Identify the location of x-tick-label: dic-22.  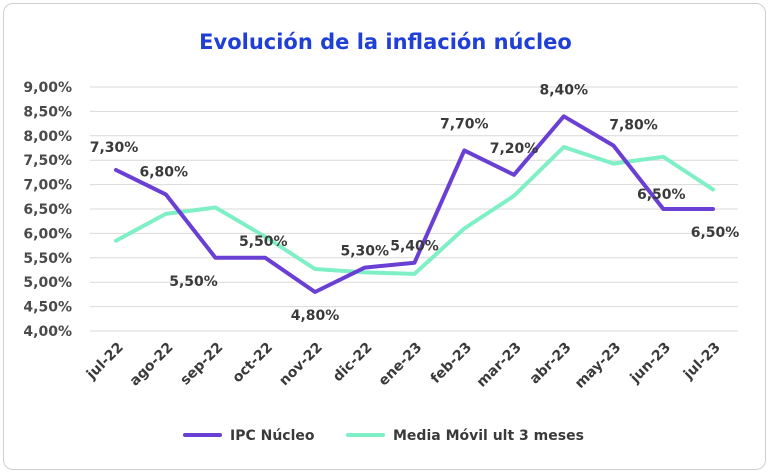
(353, 363).